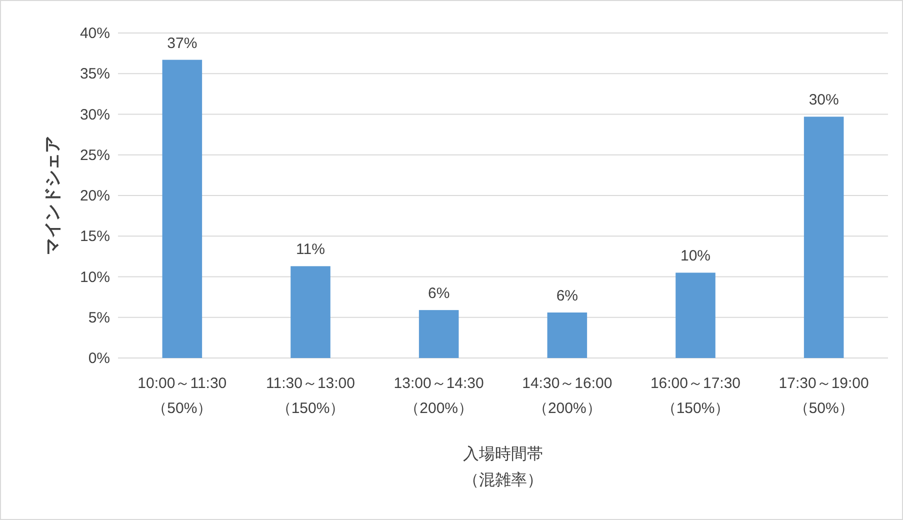 This screenshot has width=903, height=520. Describe the element at coordinates (695, 256) in the screenshot. I see `data-label: 10%` at that location.